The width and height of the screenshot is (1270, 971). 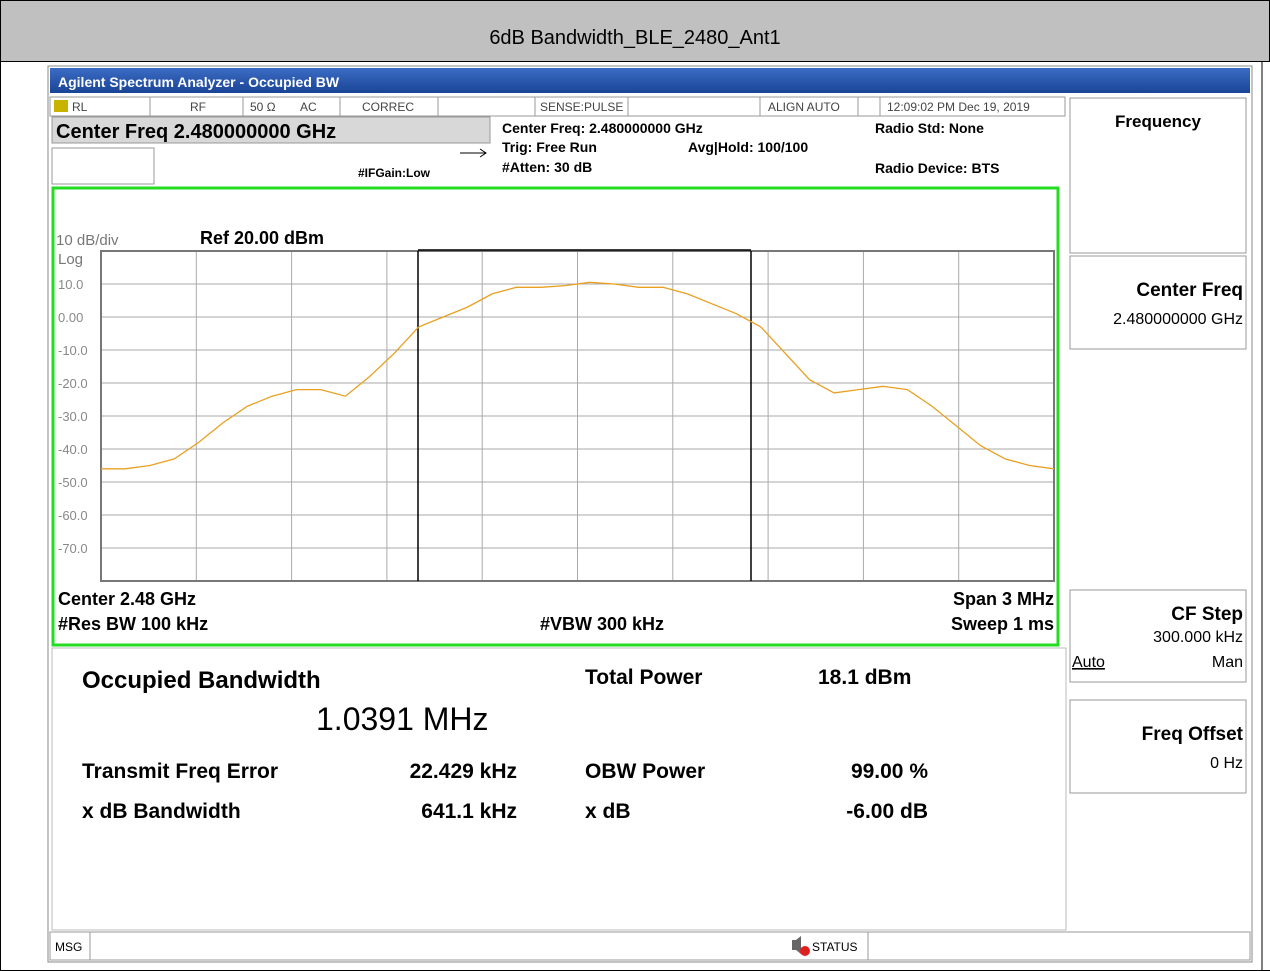 What do you see at coordinates (1178, 319) in the screenshot?
I see `softkey-value: 2.480000000 GHz` at bounding box center [1178, 319].